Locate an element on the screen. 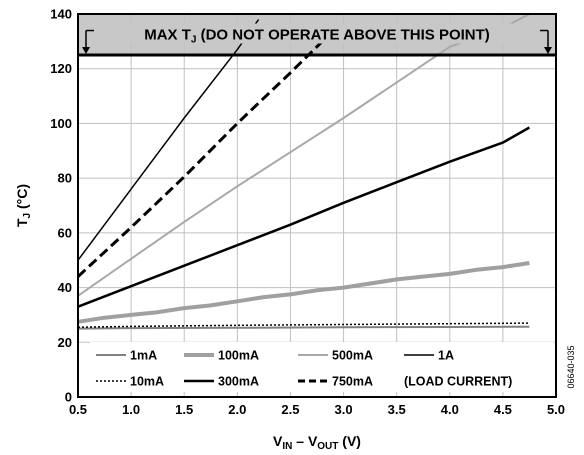 This screenshot has width=584, height=455. y-tick-label: 120 is located at coordinates (61, 68).